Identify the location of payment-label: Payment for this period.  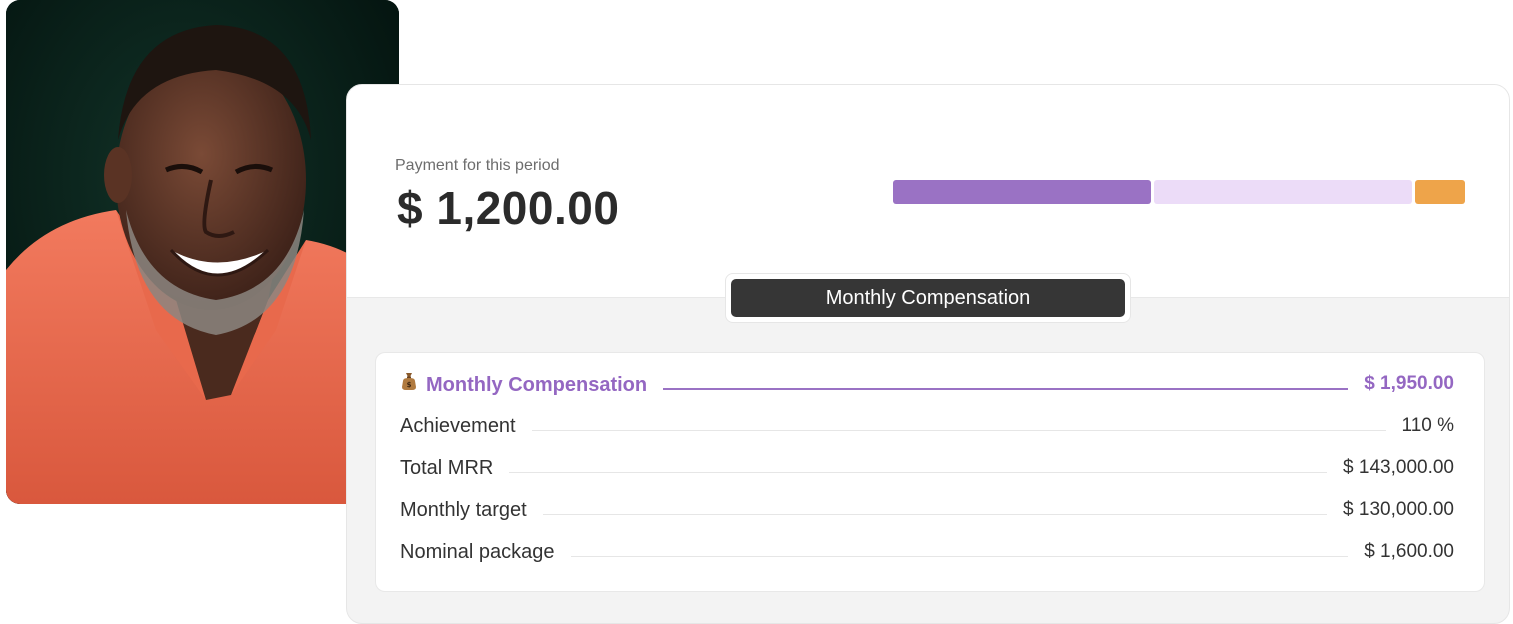
(477, 165).